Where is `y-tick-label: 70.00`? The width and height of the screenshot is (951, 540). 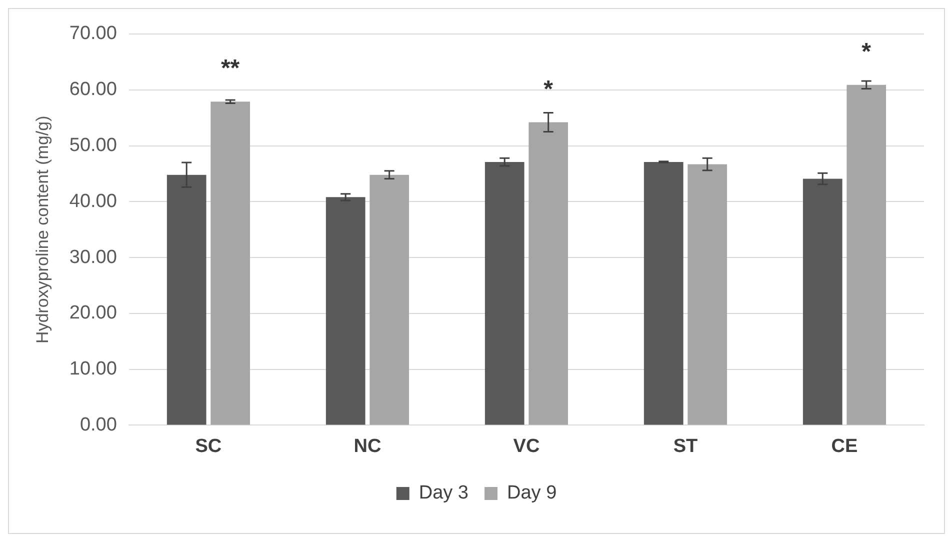 y-tick-label: 70.00 is located at coordinates (93, 33).